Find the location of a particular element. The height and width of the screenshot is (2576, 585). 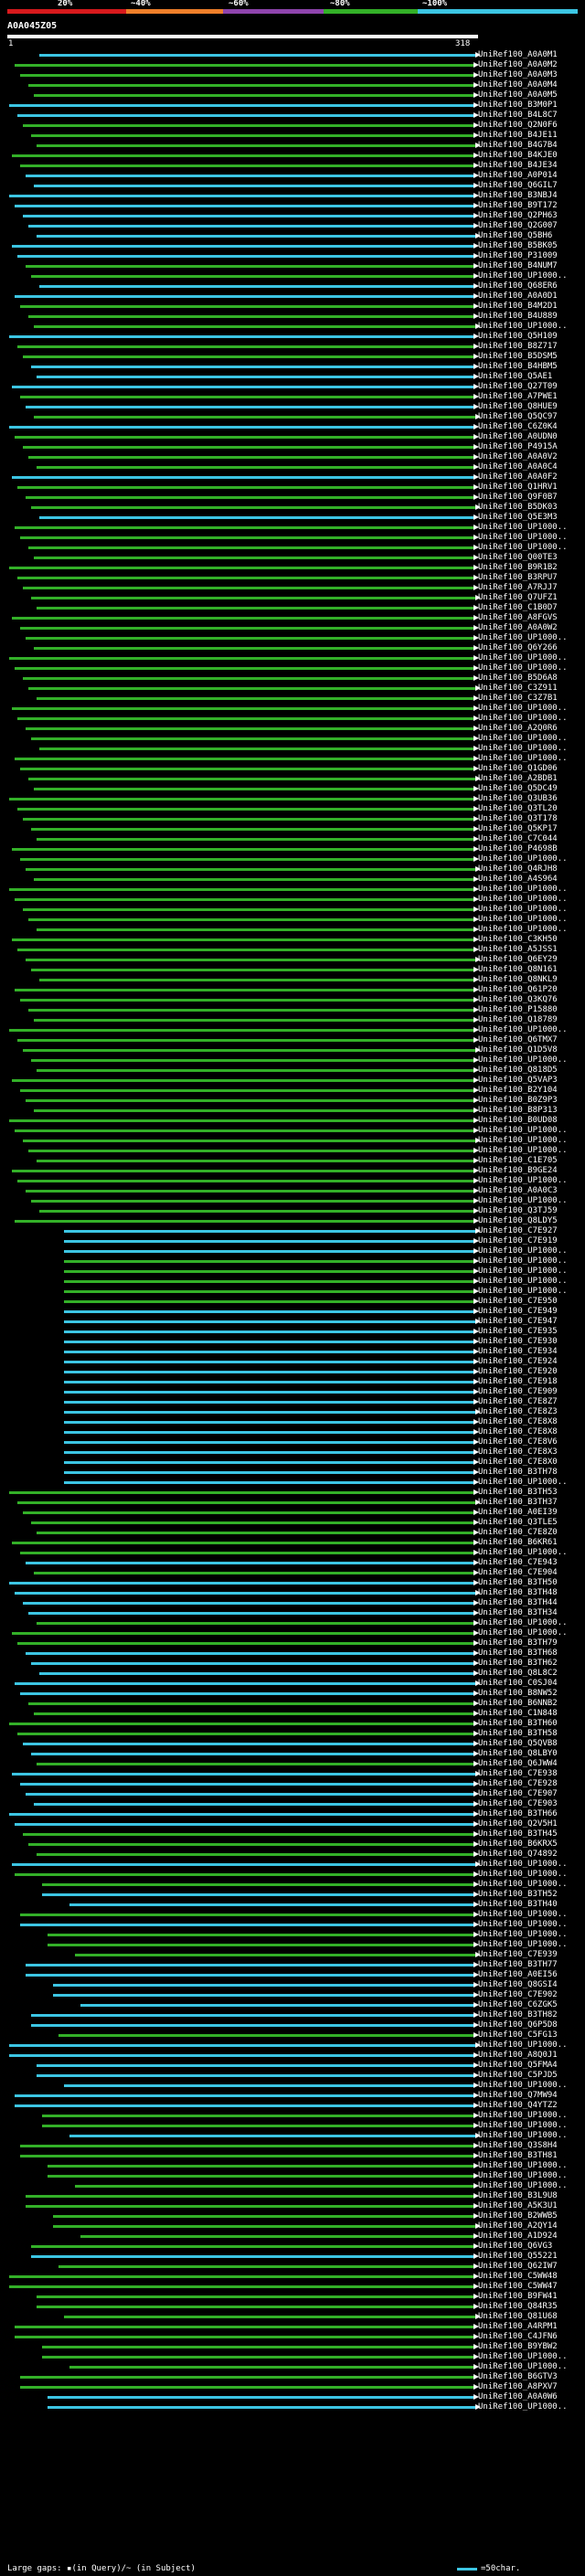

hit-label: UniRef100_A0A0M1 is located at coordinates (518, 54).